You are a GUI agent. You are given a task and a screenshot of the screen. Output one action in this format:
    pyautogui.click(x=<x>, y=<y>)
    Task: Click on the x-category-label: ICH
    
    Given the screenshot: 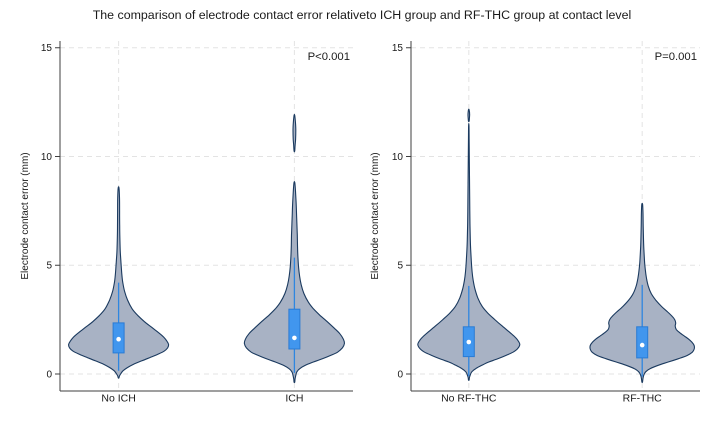 What is the action you would take?
    pyautogui.click(x=294, y=399)
    